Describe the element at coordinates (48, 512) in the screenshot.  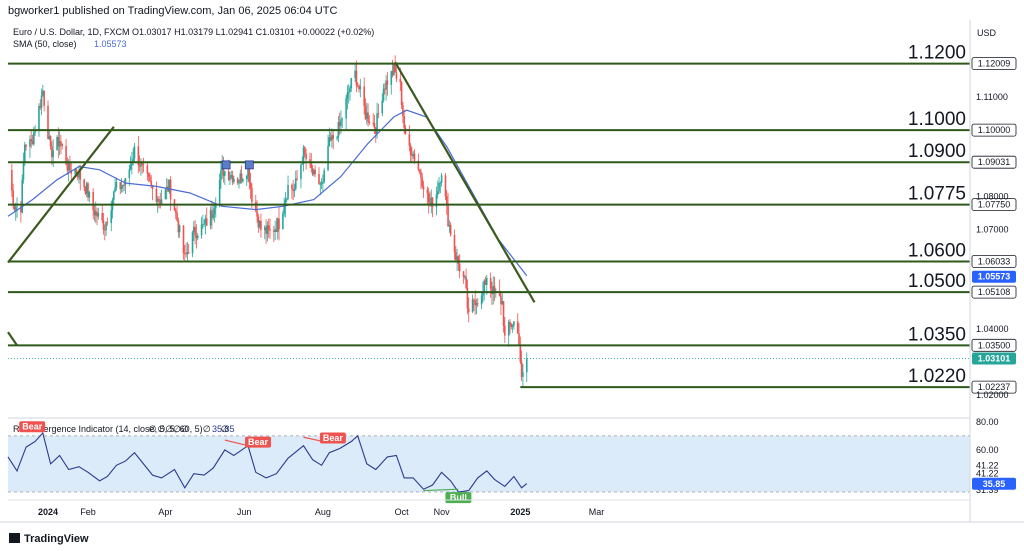
I see `time-tick-label-2024: 2024` at that location.